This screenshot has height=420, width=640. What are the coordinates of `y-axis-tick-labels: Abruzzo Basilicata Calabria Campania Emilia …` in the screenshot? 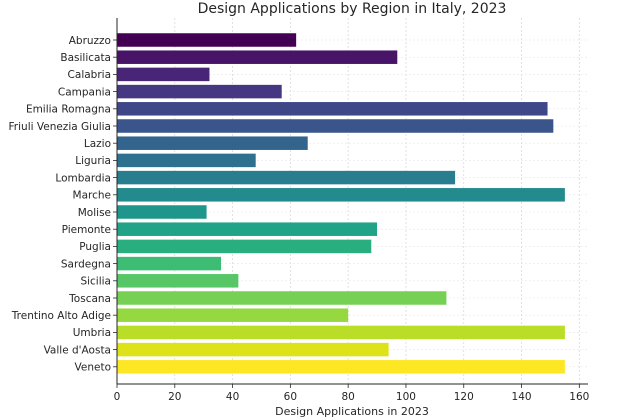 It's located at (63, 204).